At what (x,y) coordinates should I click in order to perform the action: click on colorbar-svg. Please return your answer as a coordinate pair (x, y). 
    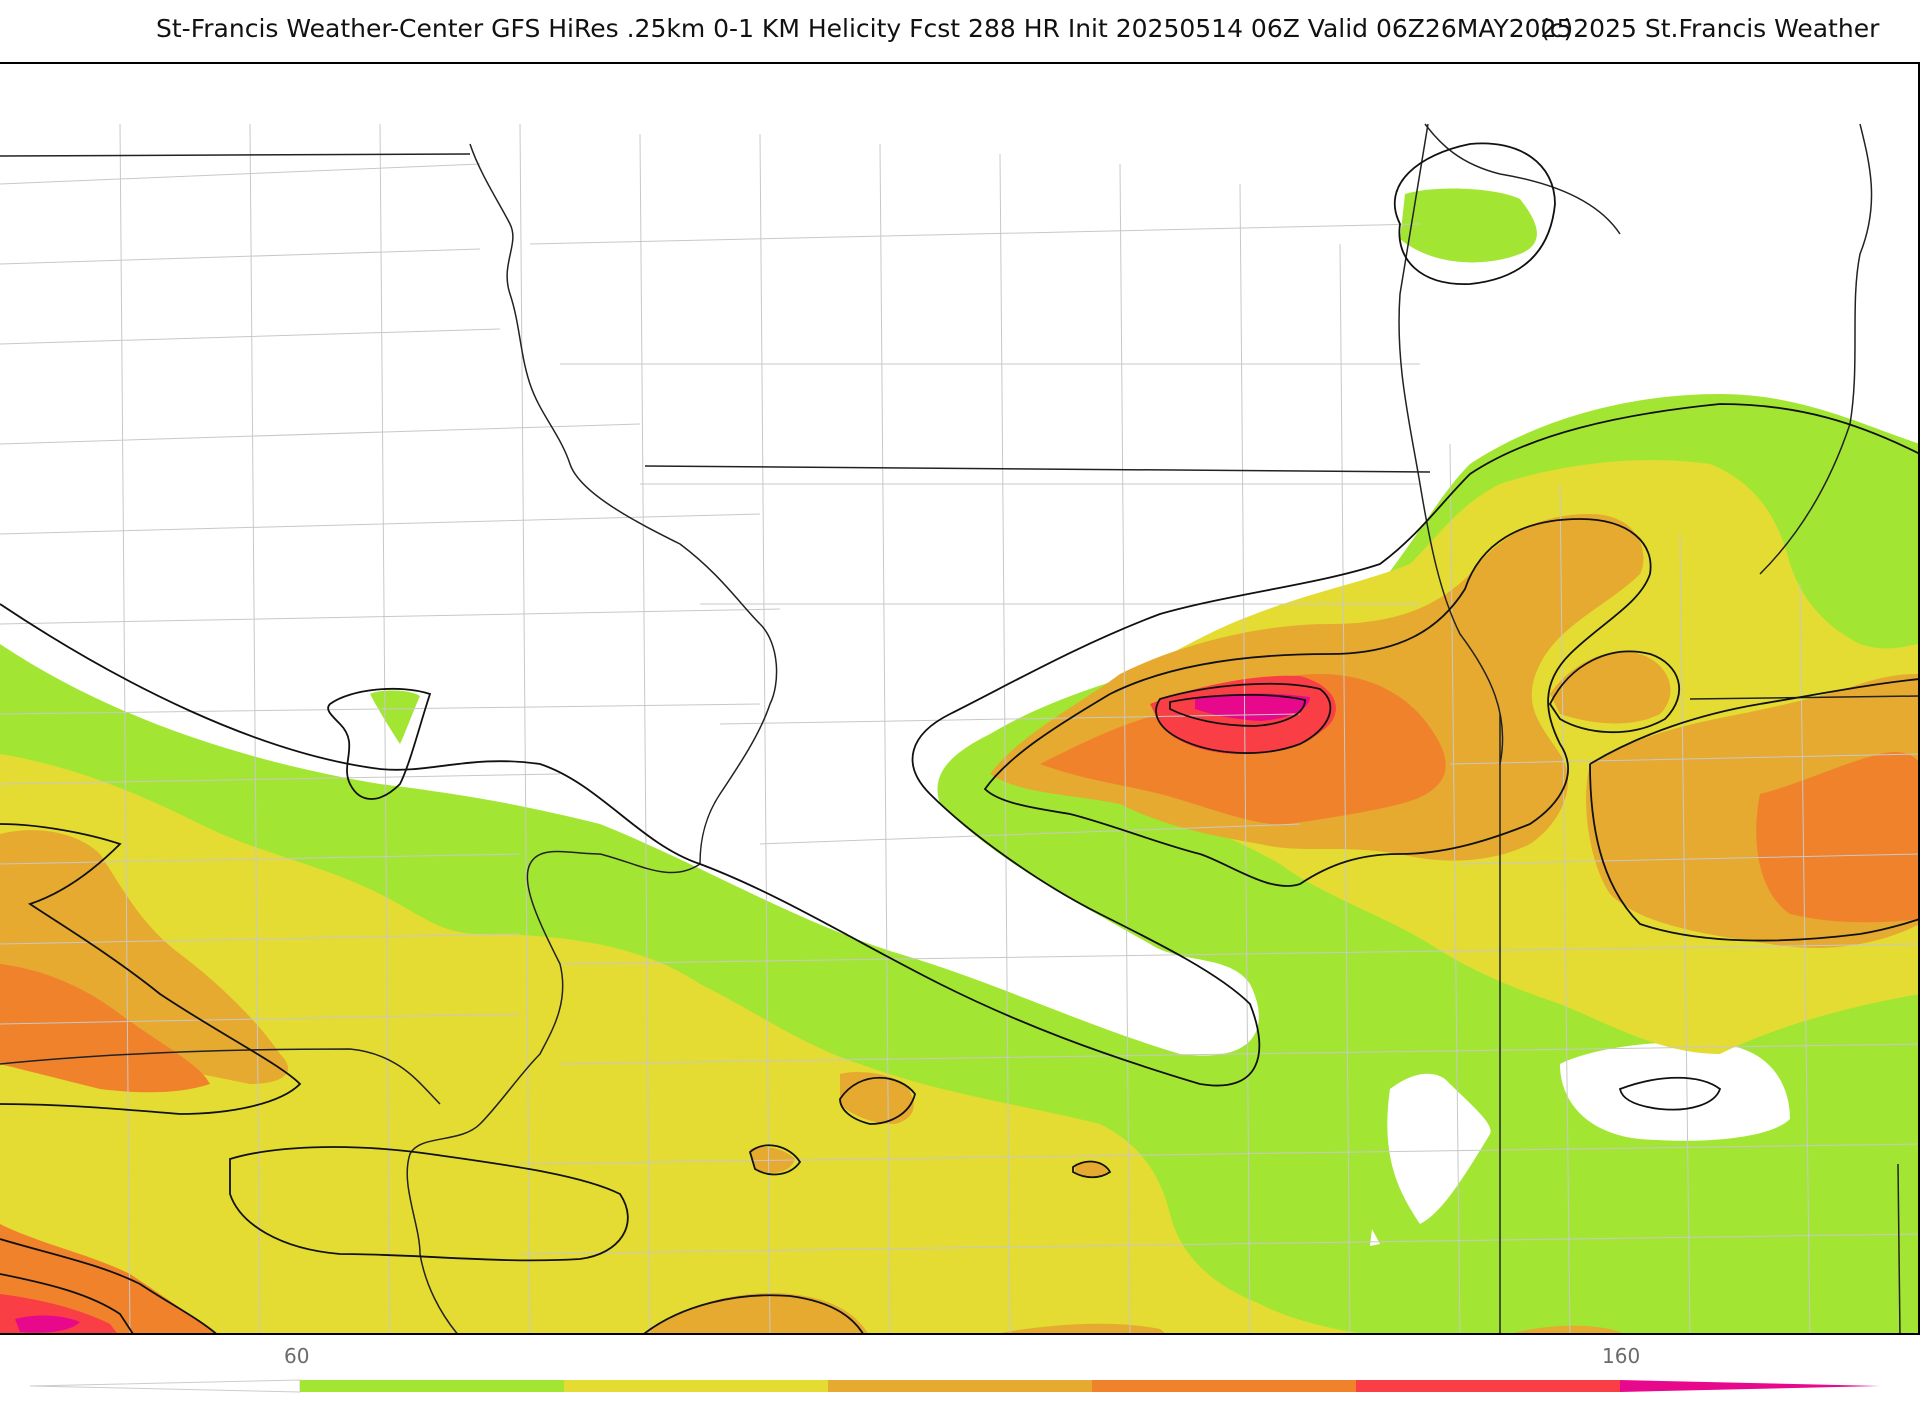
    Looking at the image, I should click on (954, 1386).